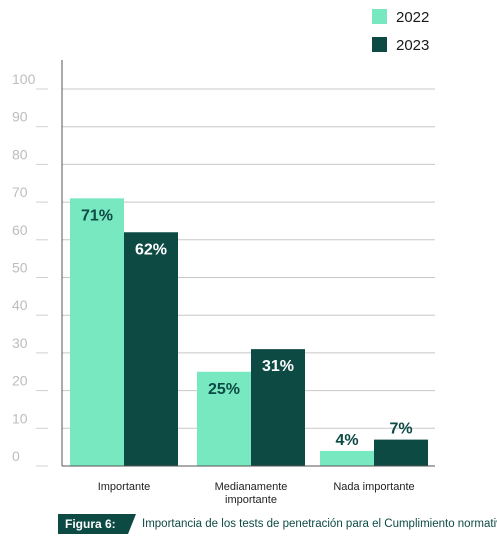 The width and height of the screenshot is (497, 536). I want to click on data-label-2022-2: 4%, so click(346, 440).